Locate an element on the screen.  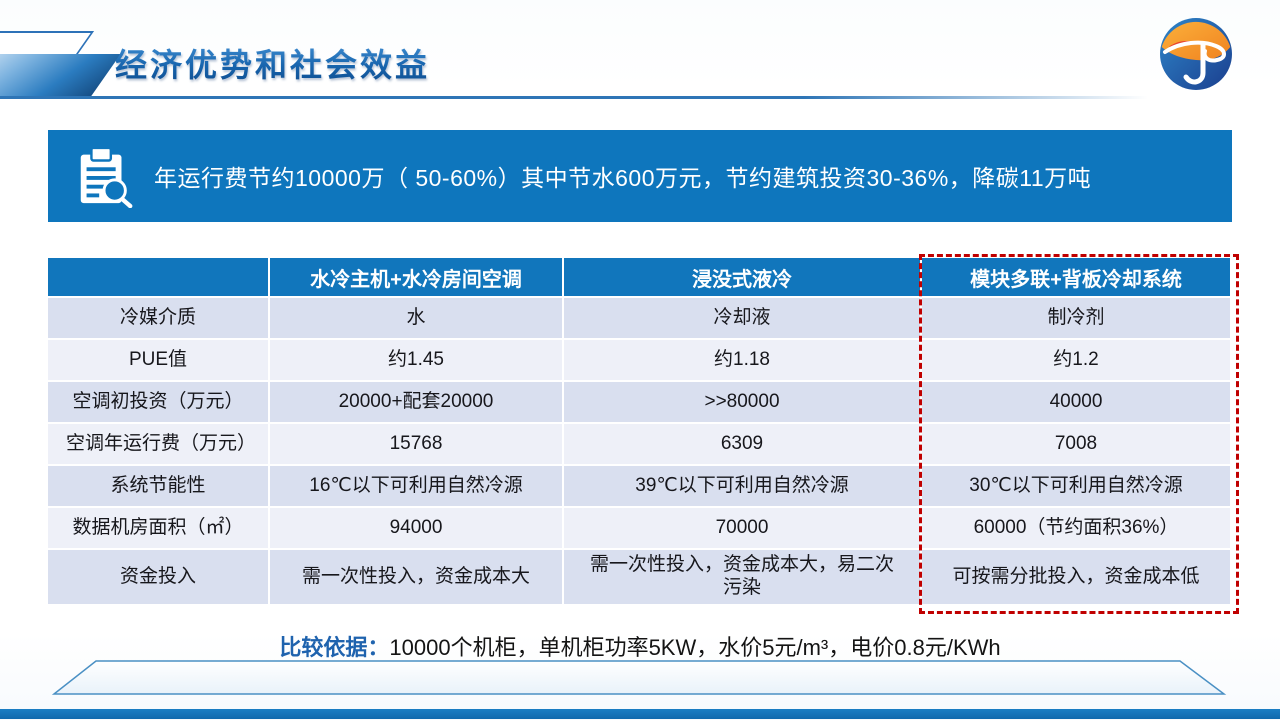
row-label: 空调年运行费（万元） is located at coordinates (158, 444).